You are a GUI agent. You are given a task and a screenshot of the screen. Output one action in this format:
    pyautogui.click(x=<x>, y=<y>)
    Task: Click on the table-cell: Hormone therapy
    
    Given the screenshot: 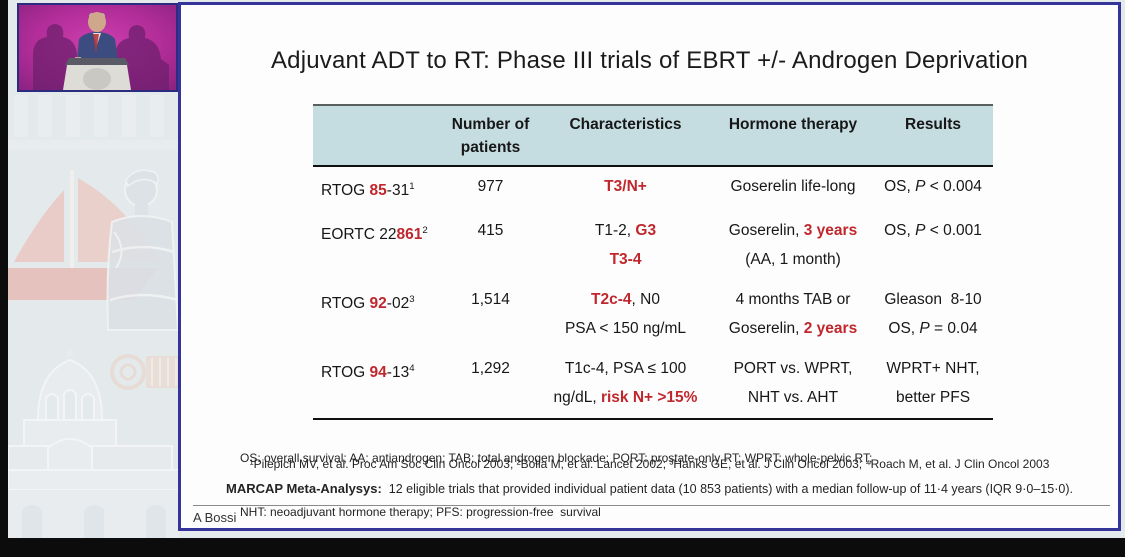 What is the action you would take?
    pyautogui.click(x=793, y=136)
    